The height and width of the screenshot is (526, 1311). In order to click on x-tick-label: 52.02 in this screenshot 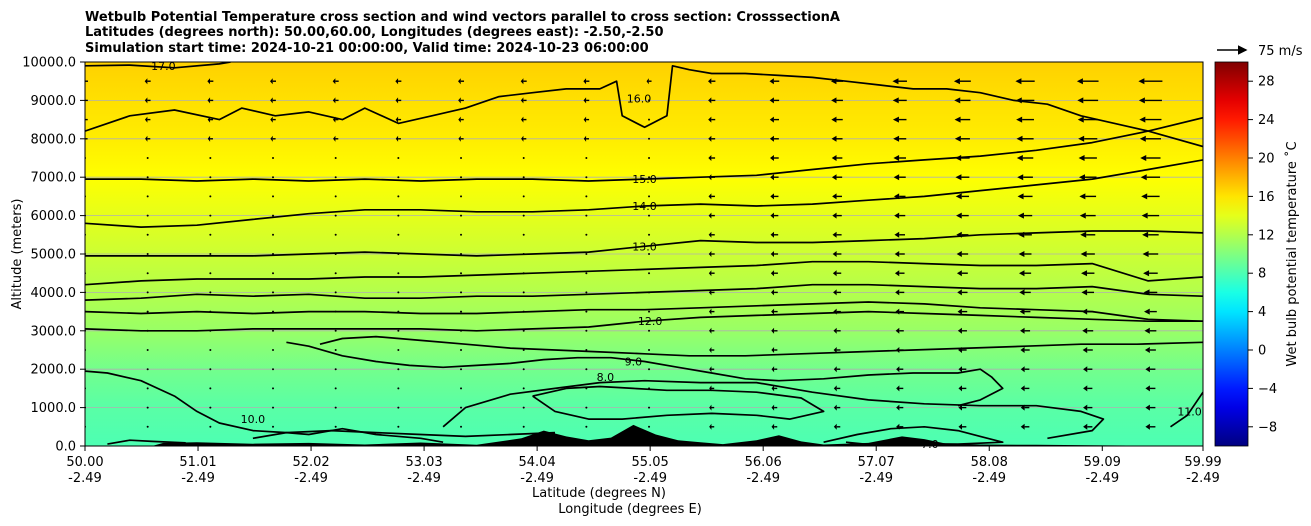, I will do `click(310, 462)`.